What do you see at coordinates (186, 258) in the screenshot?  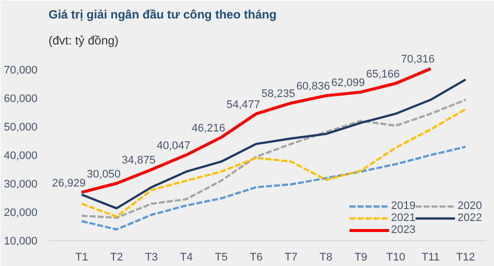 I see `x-tick-label: T4` at bounding box center [186, 258].